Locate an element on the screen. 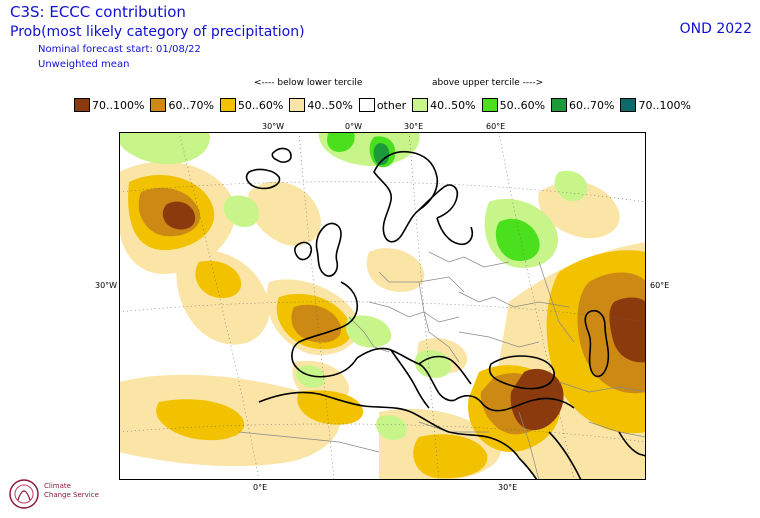  mean-type: Unweighted mean is located at coordinates (84, 64).